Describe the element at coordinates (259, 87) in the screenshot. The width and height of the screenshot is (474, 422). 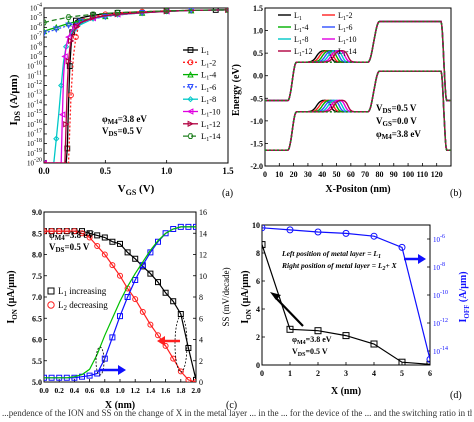
I see `panel-b-y-ticks: 1.5 1.0 0.5 0.0 -0.5 -1.0 -1.5 -2.0` at that location.